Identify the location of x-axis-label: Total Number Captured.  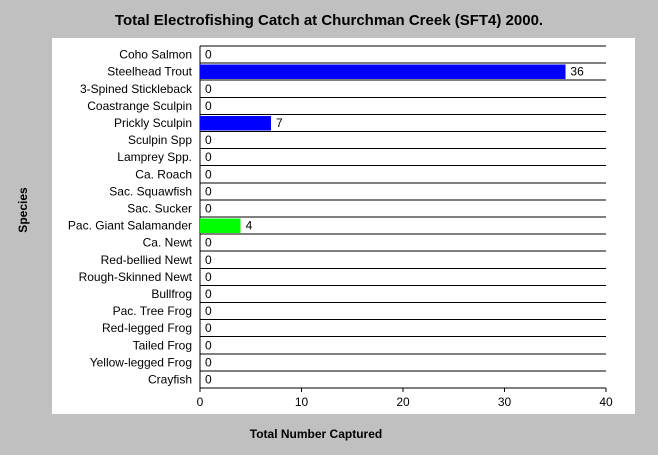
(316, 434).